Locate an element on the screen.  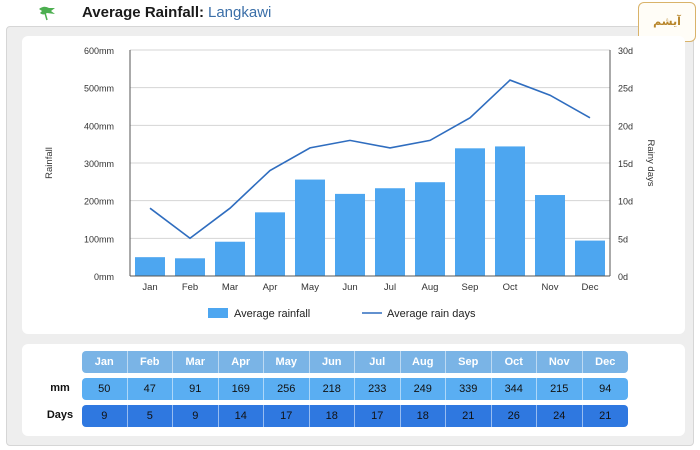
months-cell: Nov is located at coordinates (560, 362).